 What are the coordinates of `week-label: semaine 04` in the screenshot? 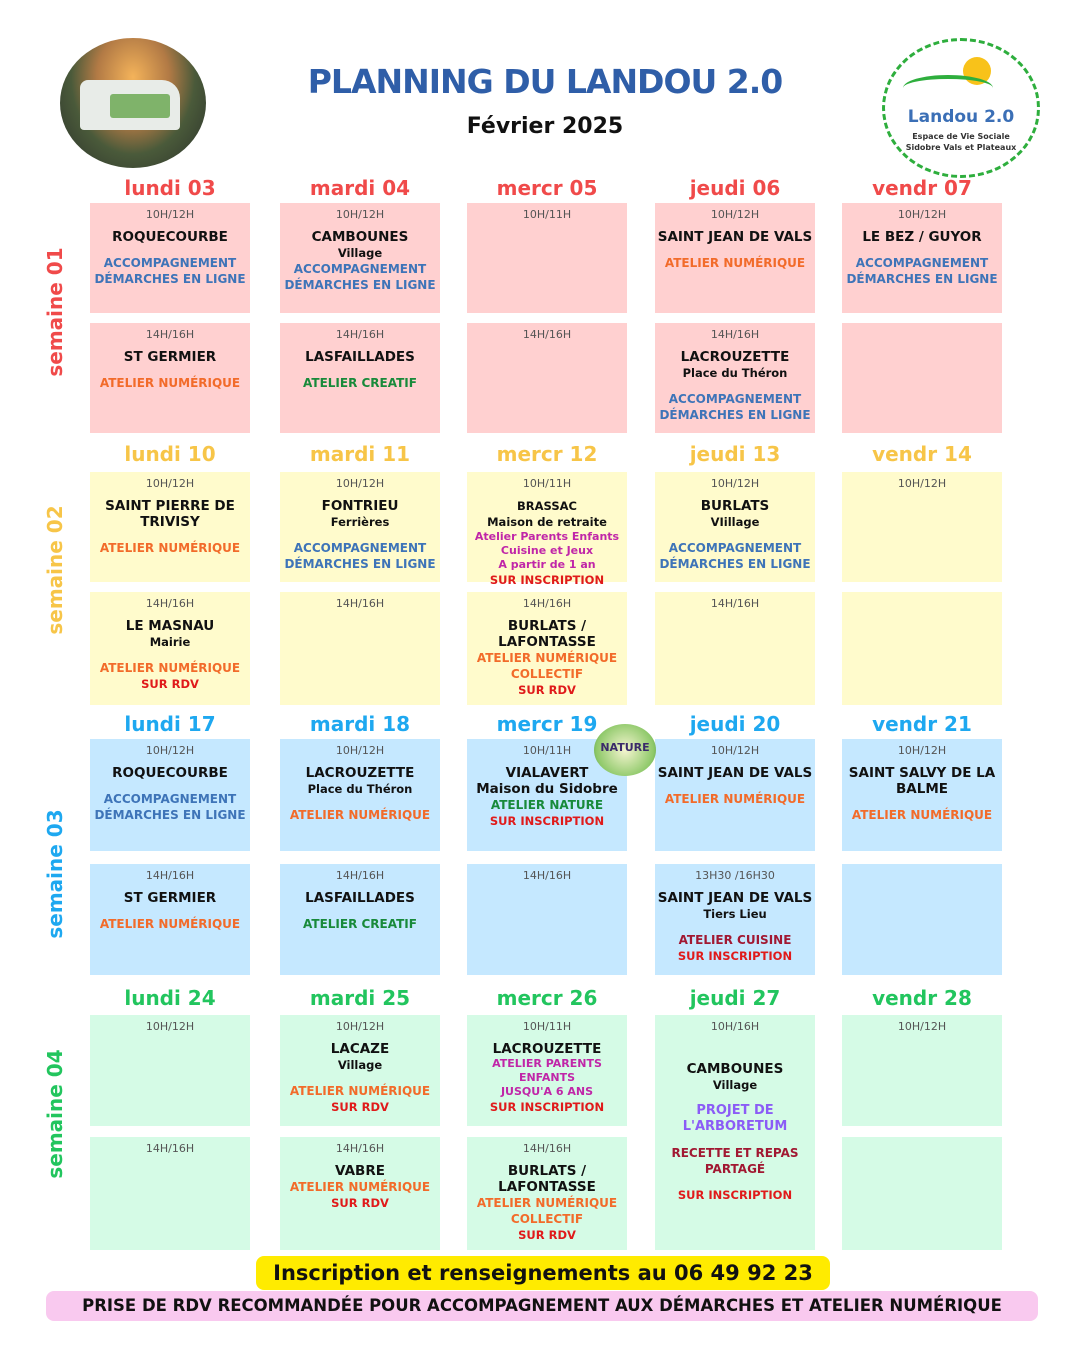 It's located at (55, 1114).